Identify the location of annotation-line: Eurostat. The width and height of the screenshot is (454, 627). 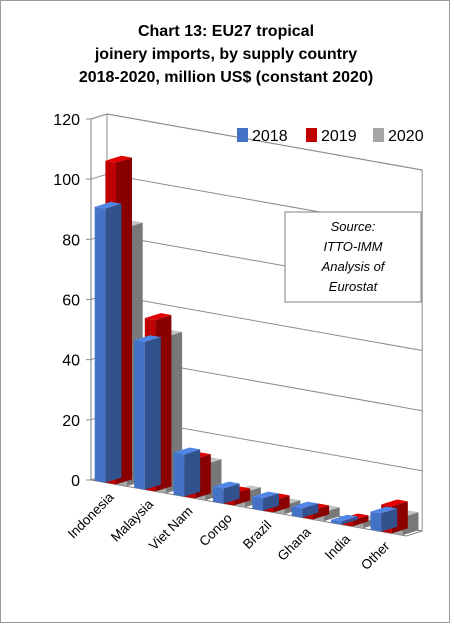
(354, 286).